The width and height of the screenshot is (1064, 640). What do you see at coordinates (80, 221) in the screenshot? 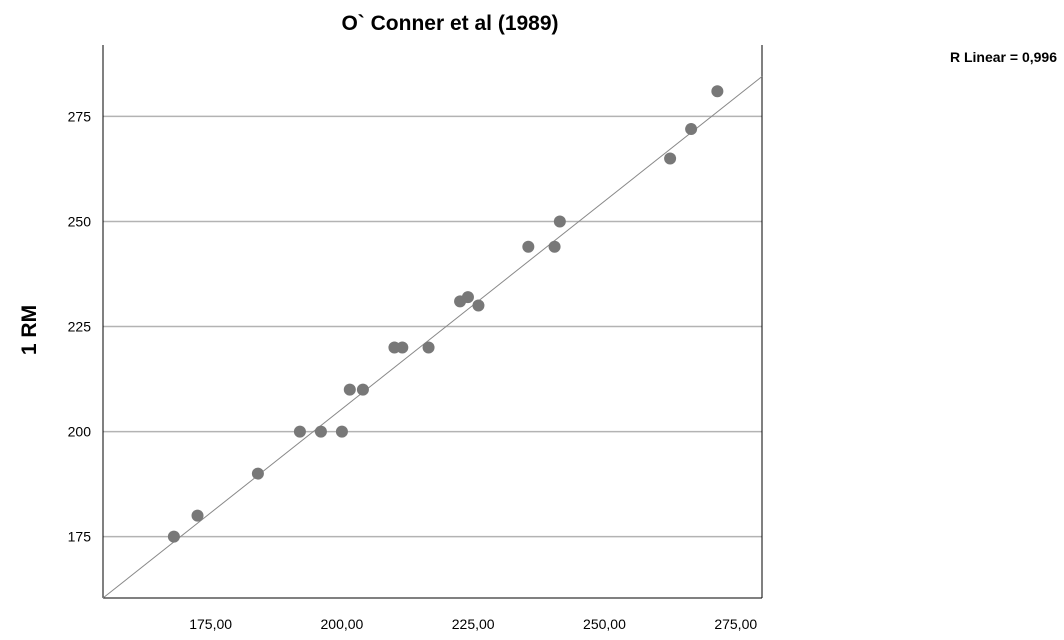
I see `y-tick-label: 250` at bounding box center [80, 221].